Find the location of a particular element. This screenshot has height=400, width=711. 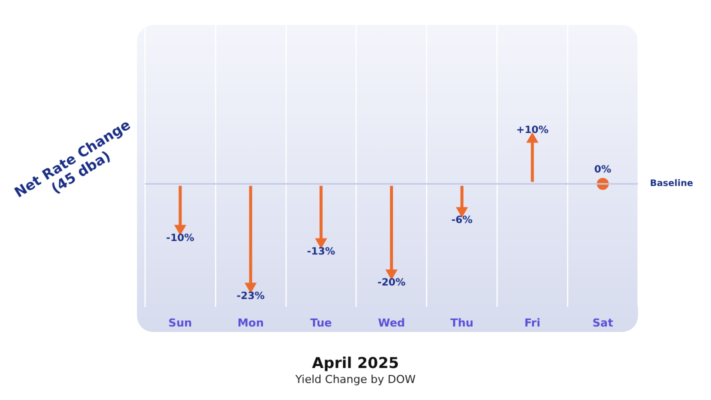

ref-line-label: Baseline is located at coordinates (672, 184).